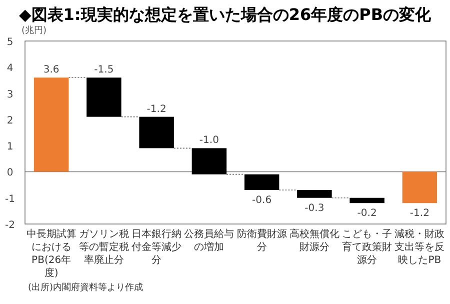 This screenshot has width=450, height=304. Describe the element at coordinates (104, 70) in the screenshot. I see `data-label: -1.5` at that location.